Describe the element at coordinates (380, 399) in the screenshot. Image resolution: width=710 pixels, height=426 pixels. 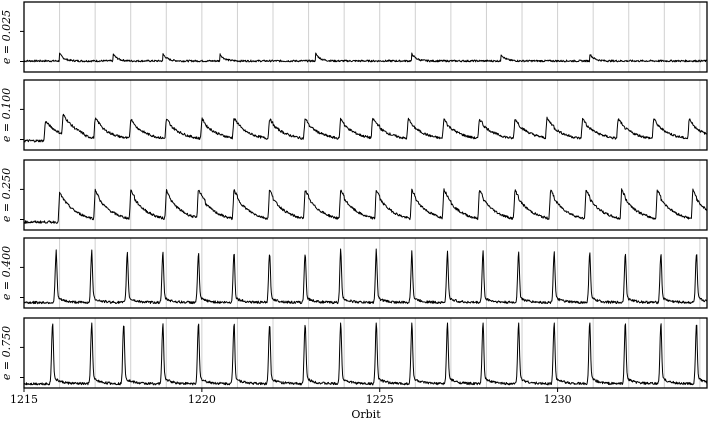
I see `x-tick-label: 1225` at that location.